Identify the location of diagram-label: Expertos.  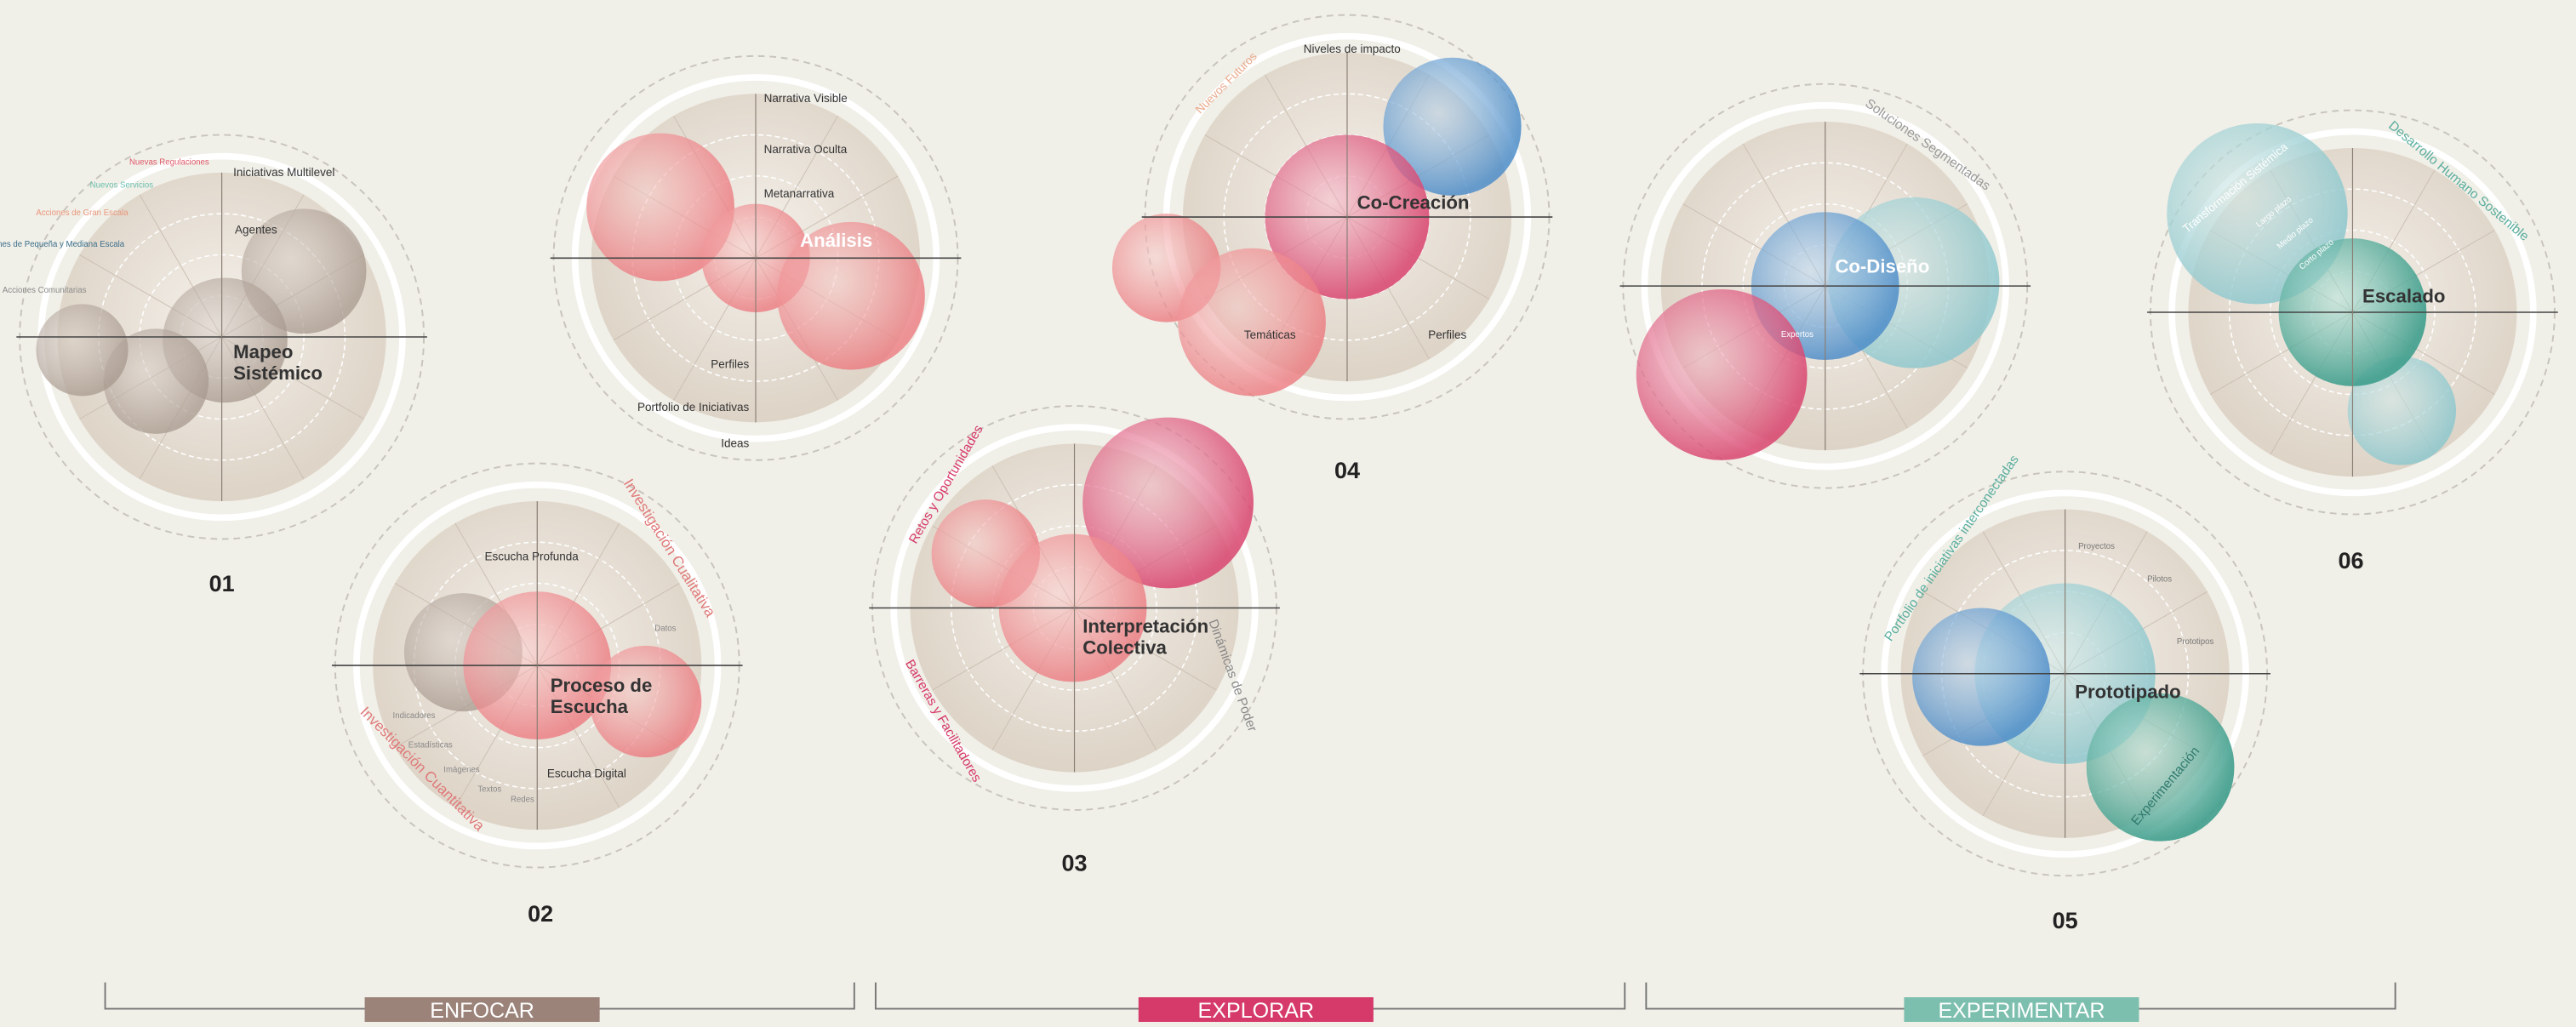
(1797, 335).